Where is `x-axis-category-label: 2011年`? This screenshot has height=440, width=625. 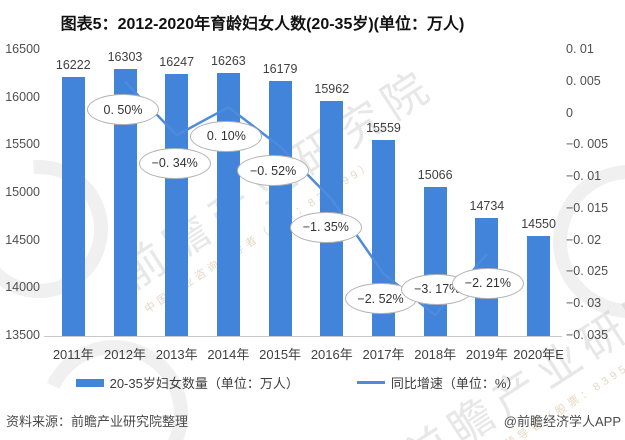
x-axis-category-label: 2011年 is located at coordinates (73, 354).